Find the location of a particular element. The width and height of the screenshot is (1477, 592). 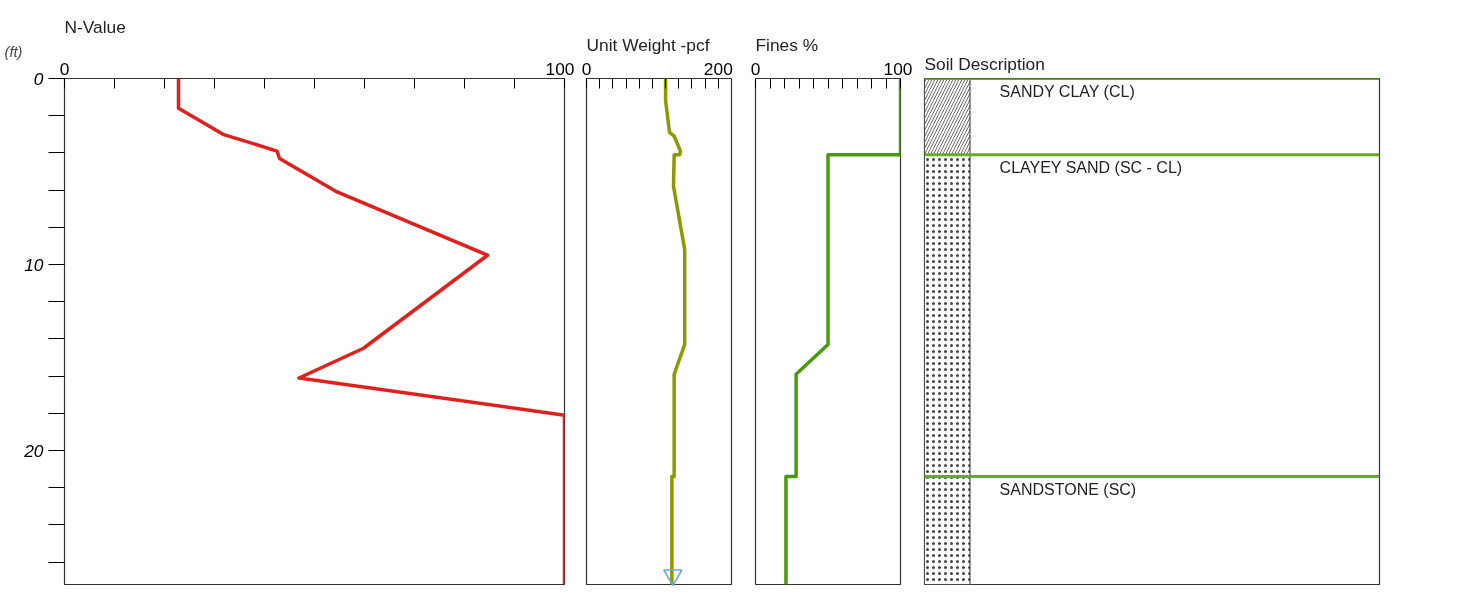

chart-title: Unit Weight -pcf is located at coordinates (648, 44).